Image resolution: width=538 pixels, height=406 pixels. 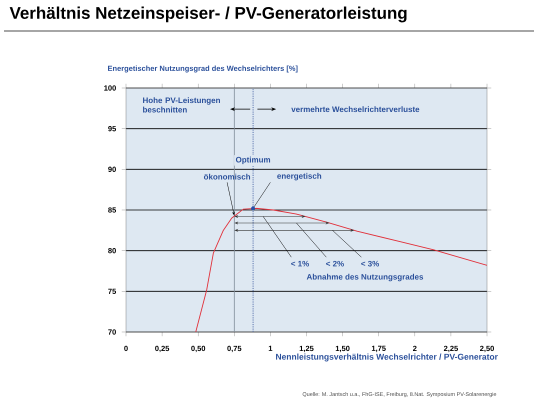 I want to click on x-axis-title: Nennleistungsverhältnis Wechselrichter / PV-Generator, so click(x=387, y=358).